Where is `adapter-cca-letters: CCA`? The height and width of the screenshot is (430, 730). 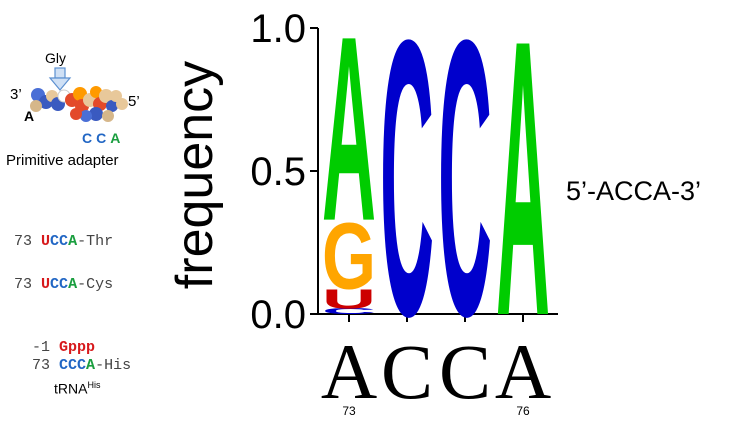 adapter-cca-letters: CCA is located at coordinates (103, 138).